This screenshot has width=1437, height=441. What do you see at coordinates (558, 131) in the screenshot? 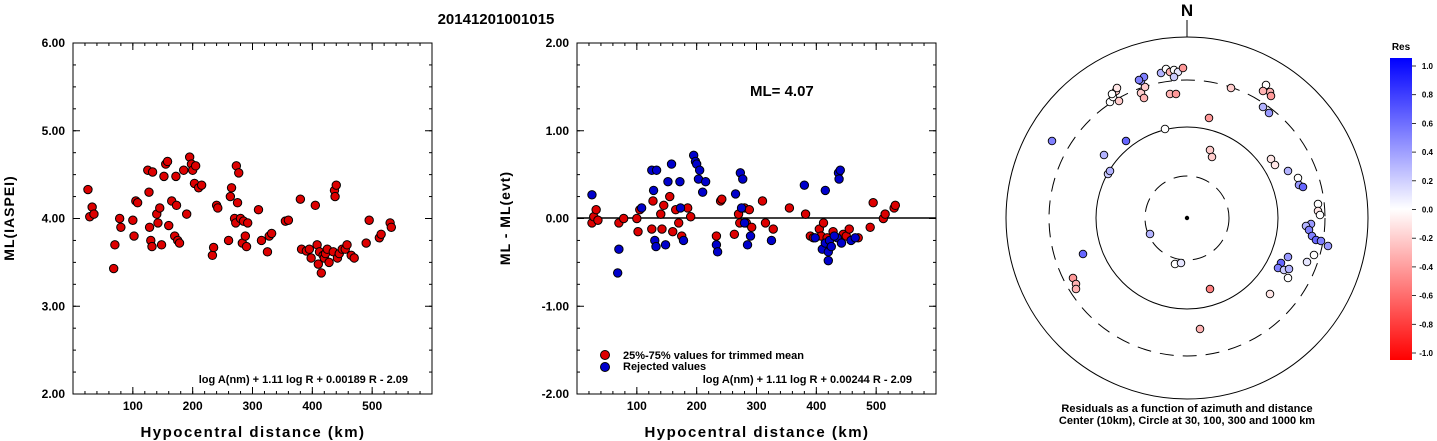
I see `y-tick-label: 1.00` at bounding box center [558, 131].